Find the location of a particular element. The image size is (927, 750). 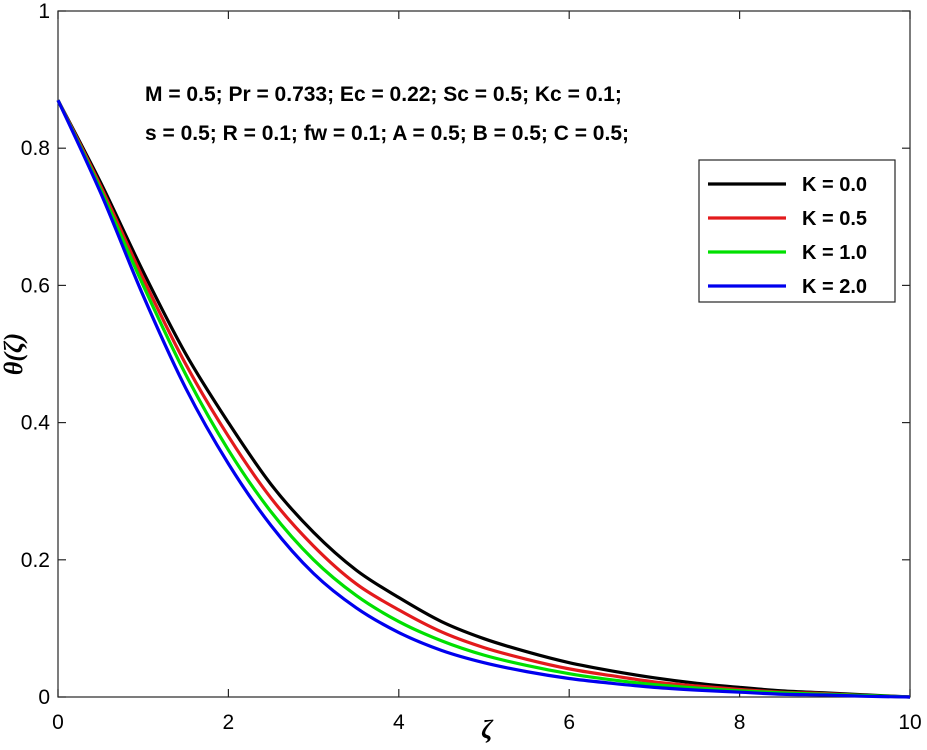

legend: K = 0.0 K = 0.5 K = 1.0 K = 2.0 is located at coordinates (797, 231).